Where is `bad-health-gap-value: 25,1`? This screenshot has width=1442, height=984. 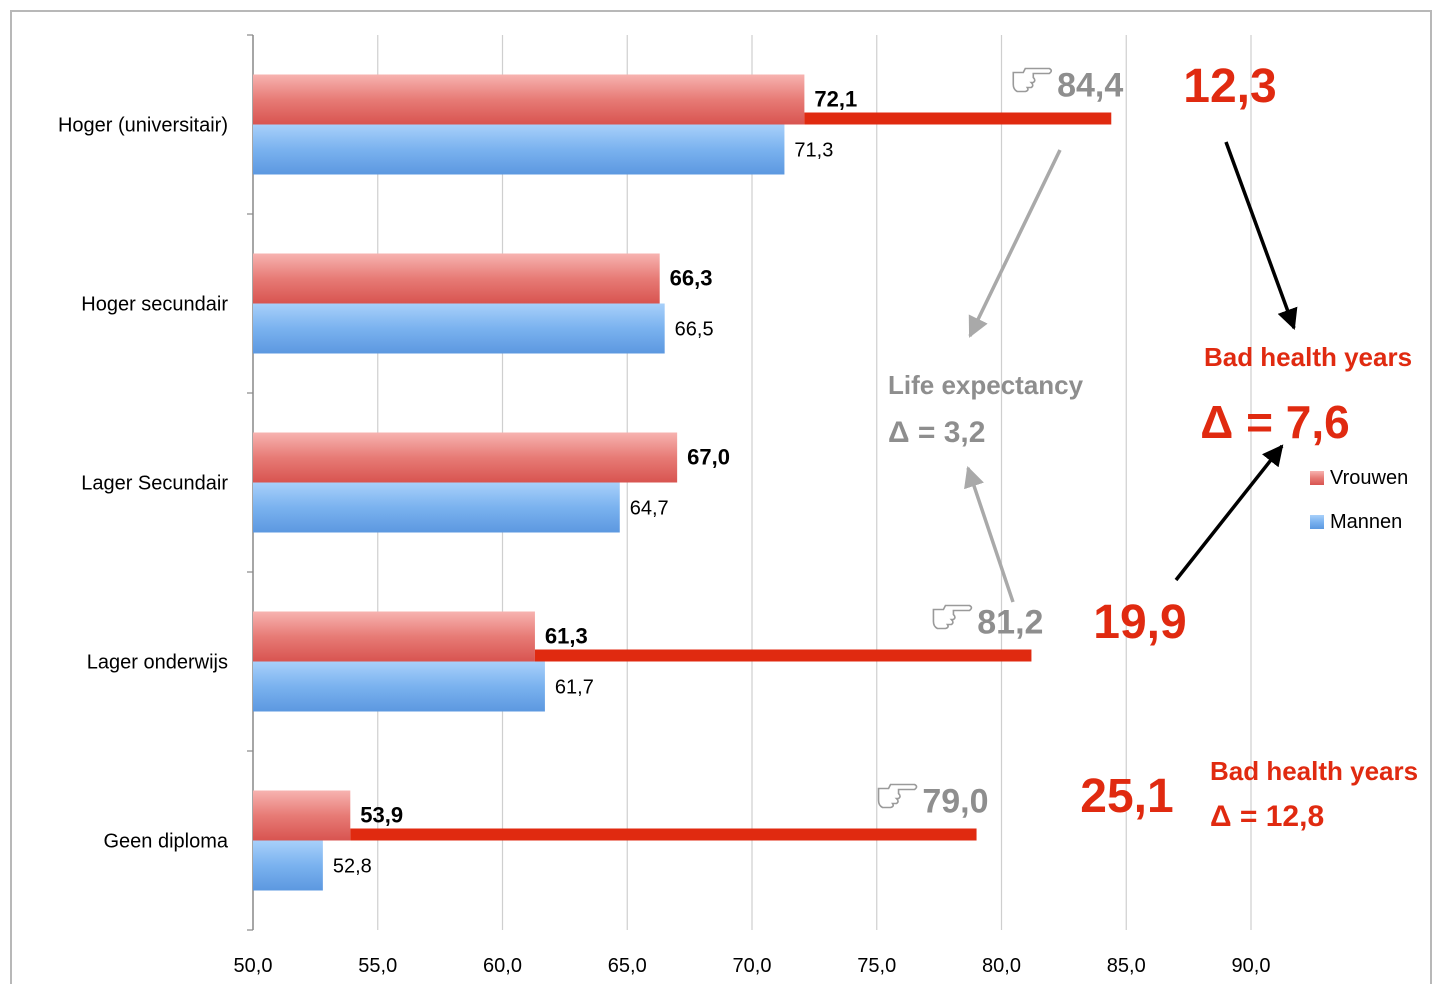 bad-health-gap-value: 25,1 is located at coordinates (1126, 796).